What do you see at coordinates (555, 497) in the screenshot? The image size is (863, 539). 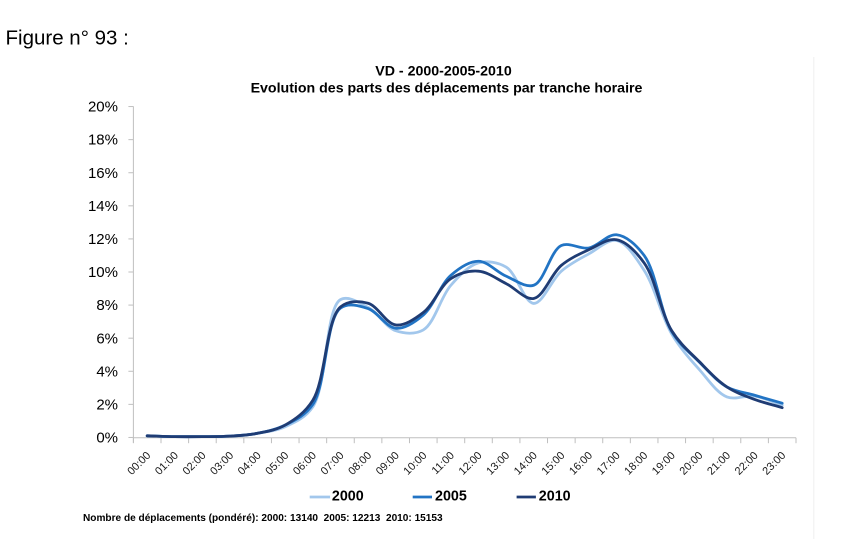 I see `svg-text: 2010` at bounding box center [555, 497].